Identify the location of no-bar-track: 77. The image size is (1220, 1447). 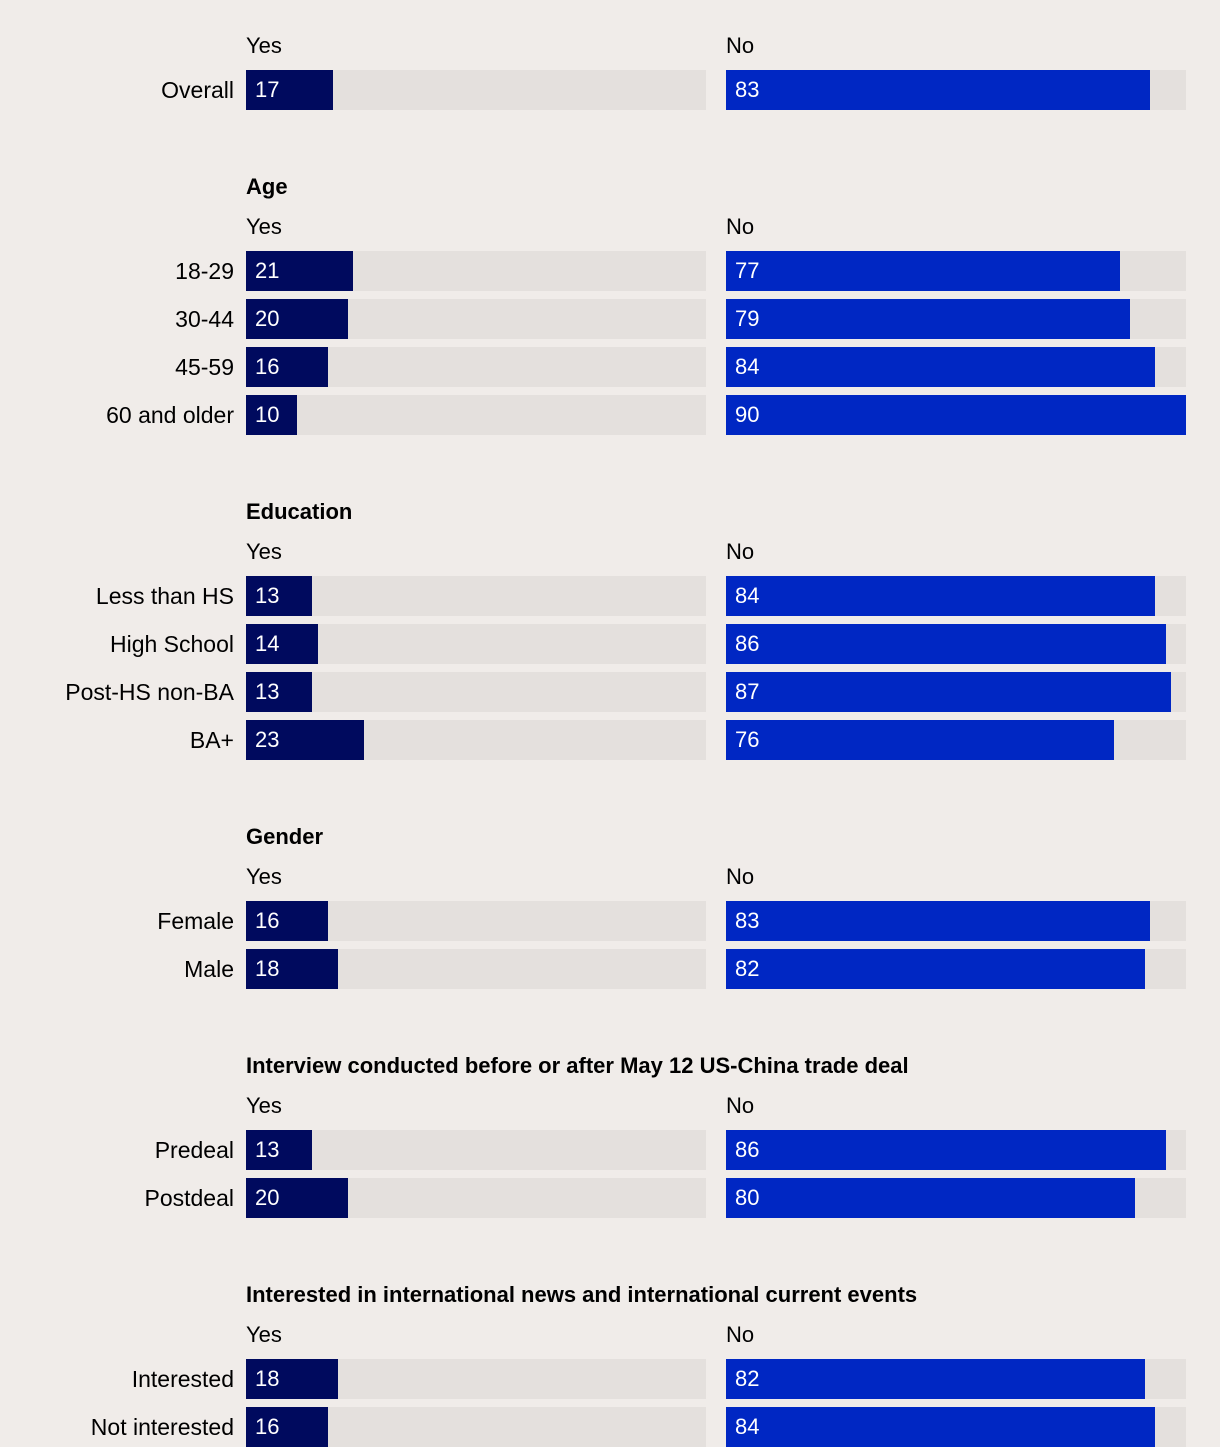
(956, 271).